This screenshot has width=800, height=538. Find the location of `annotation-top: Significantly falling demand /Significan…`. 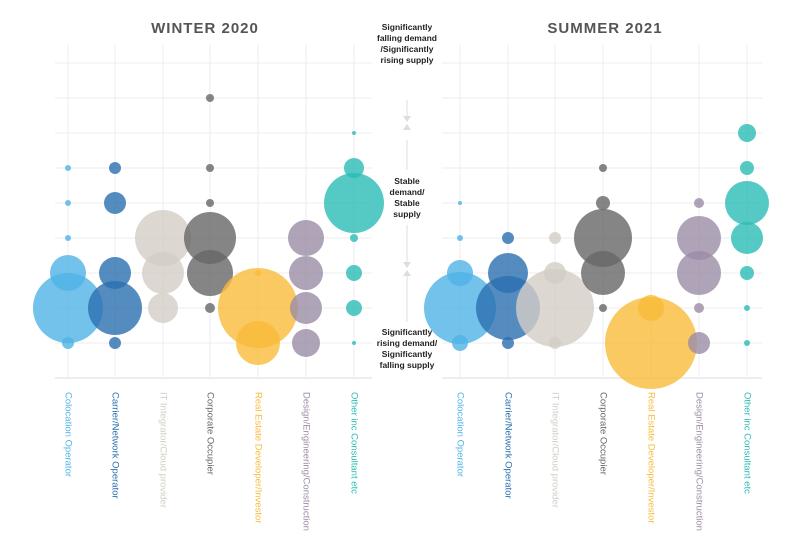

annotation-top: Significantly falling demand /Significan… is located at coordinates (407, 43).